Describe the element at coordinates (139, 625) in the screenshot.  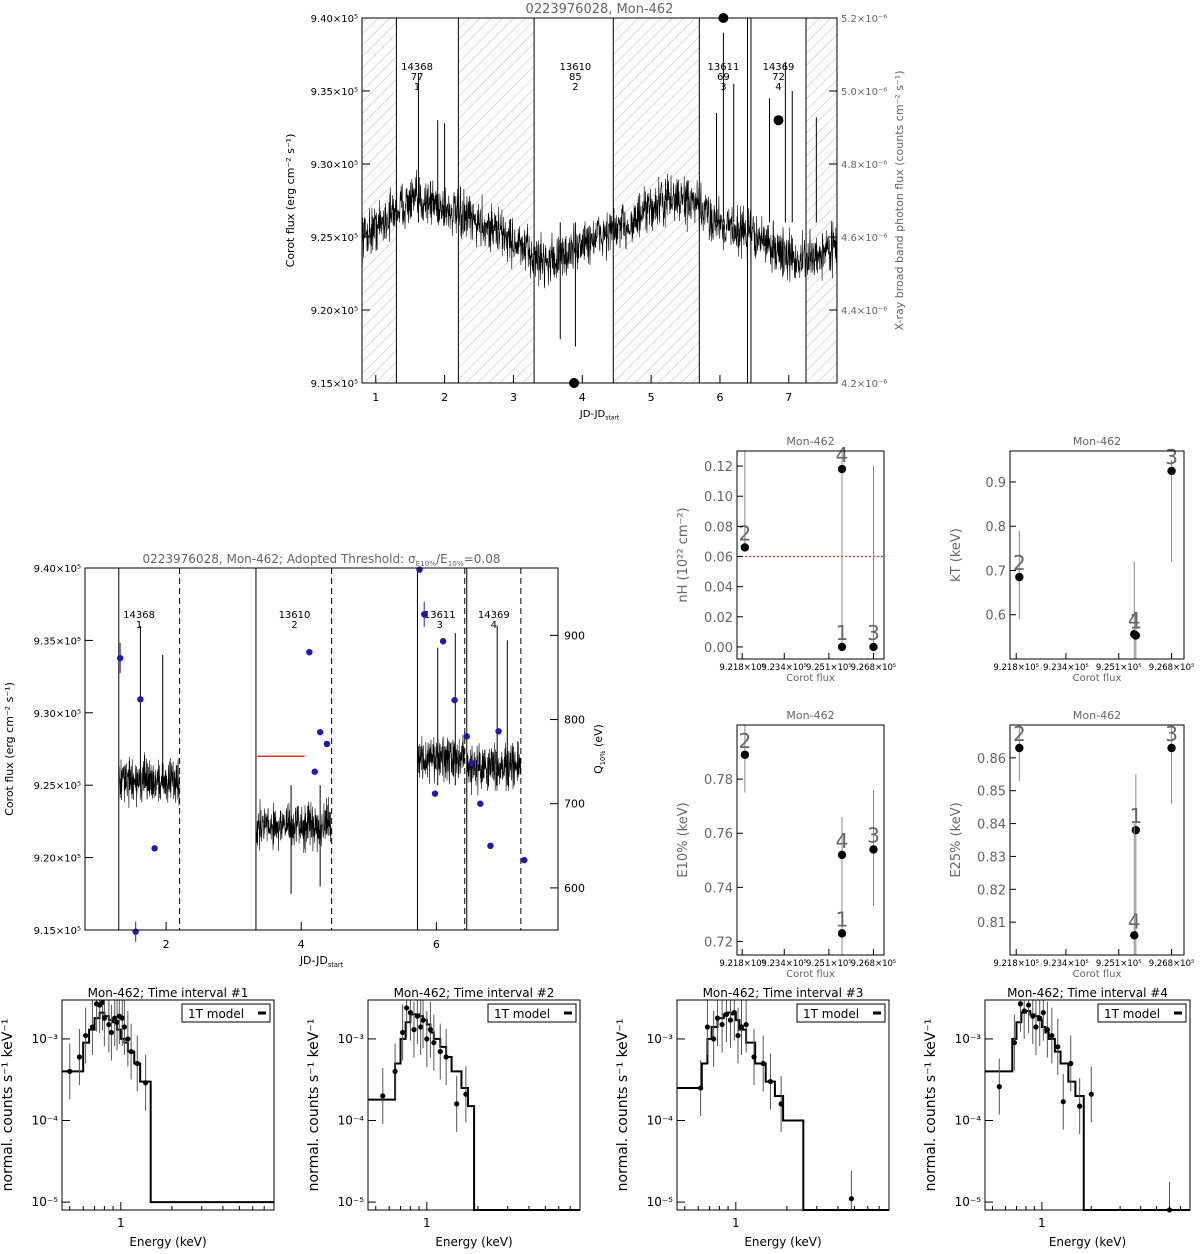
I see `segment-label: 1` at that location.